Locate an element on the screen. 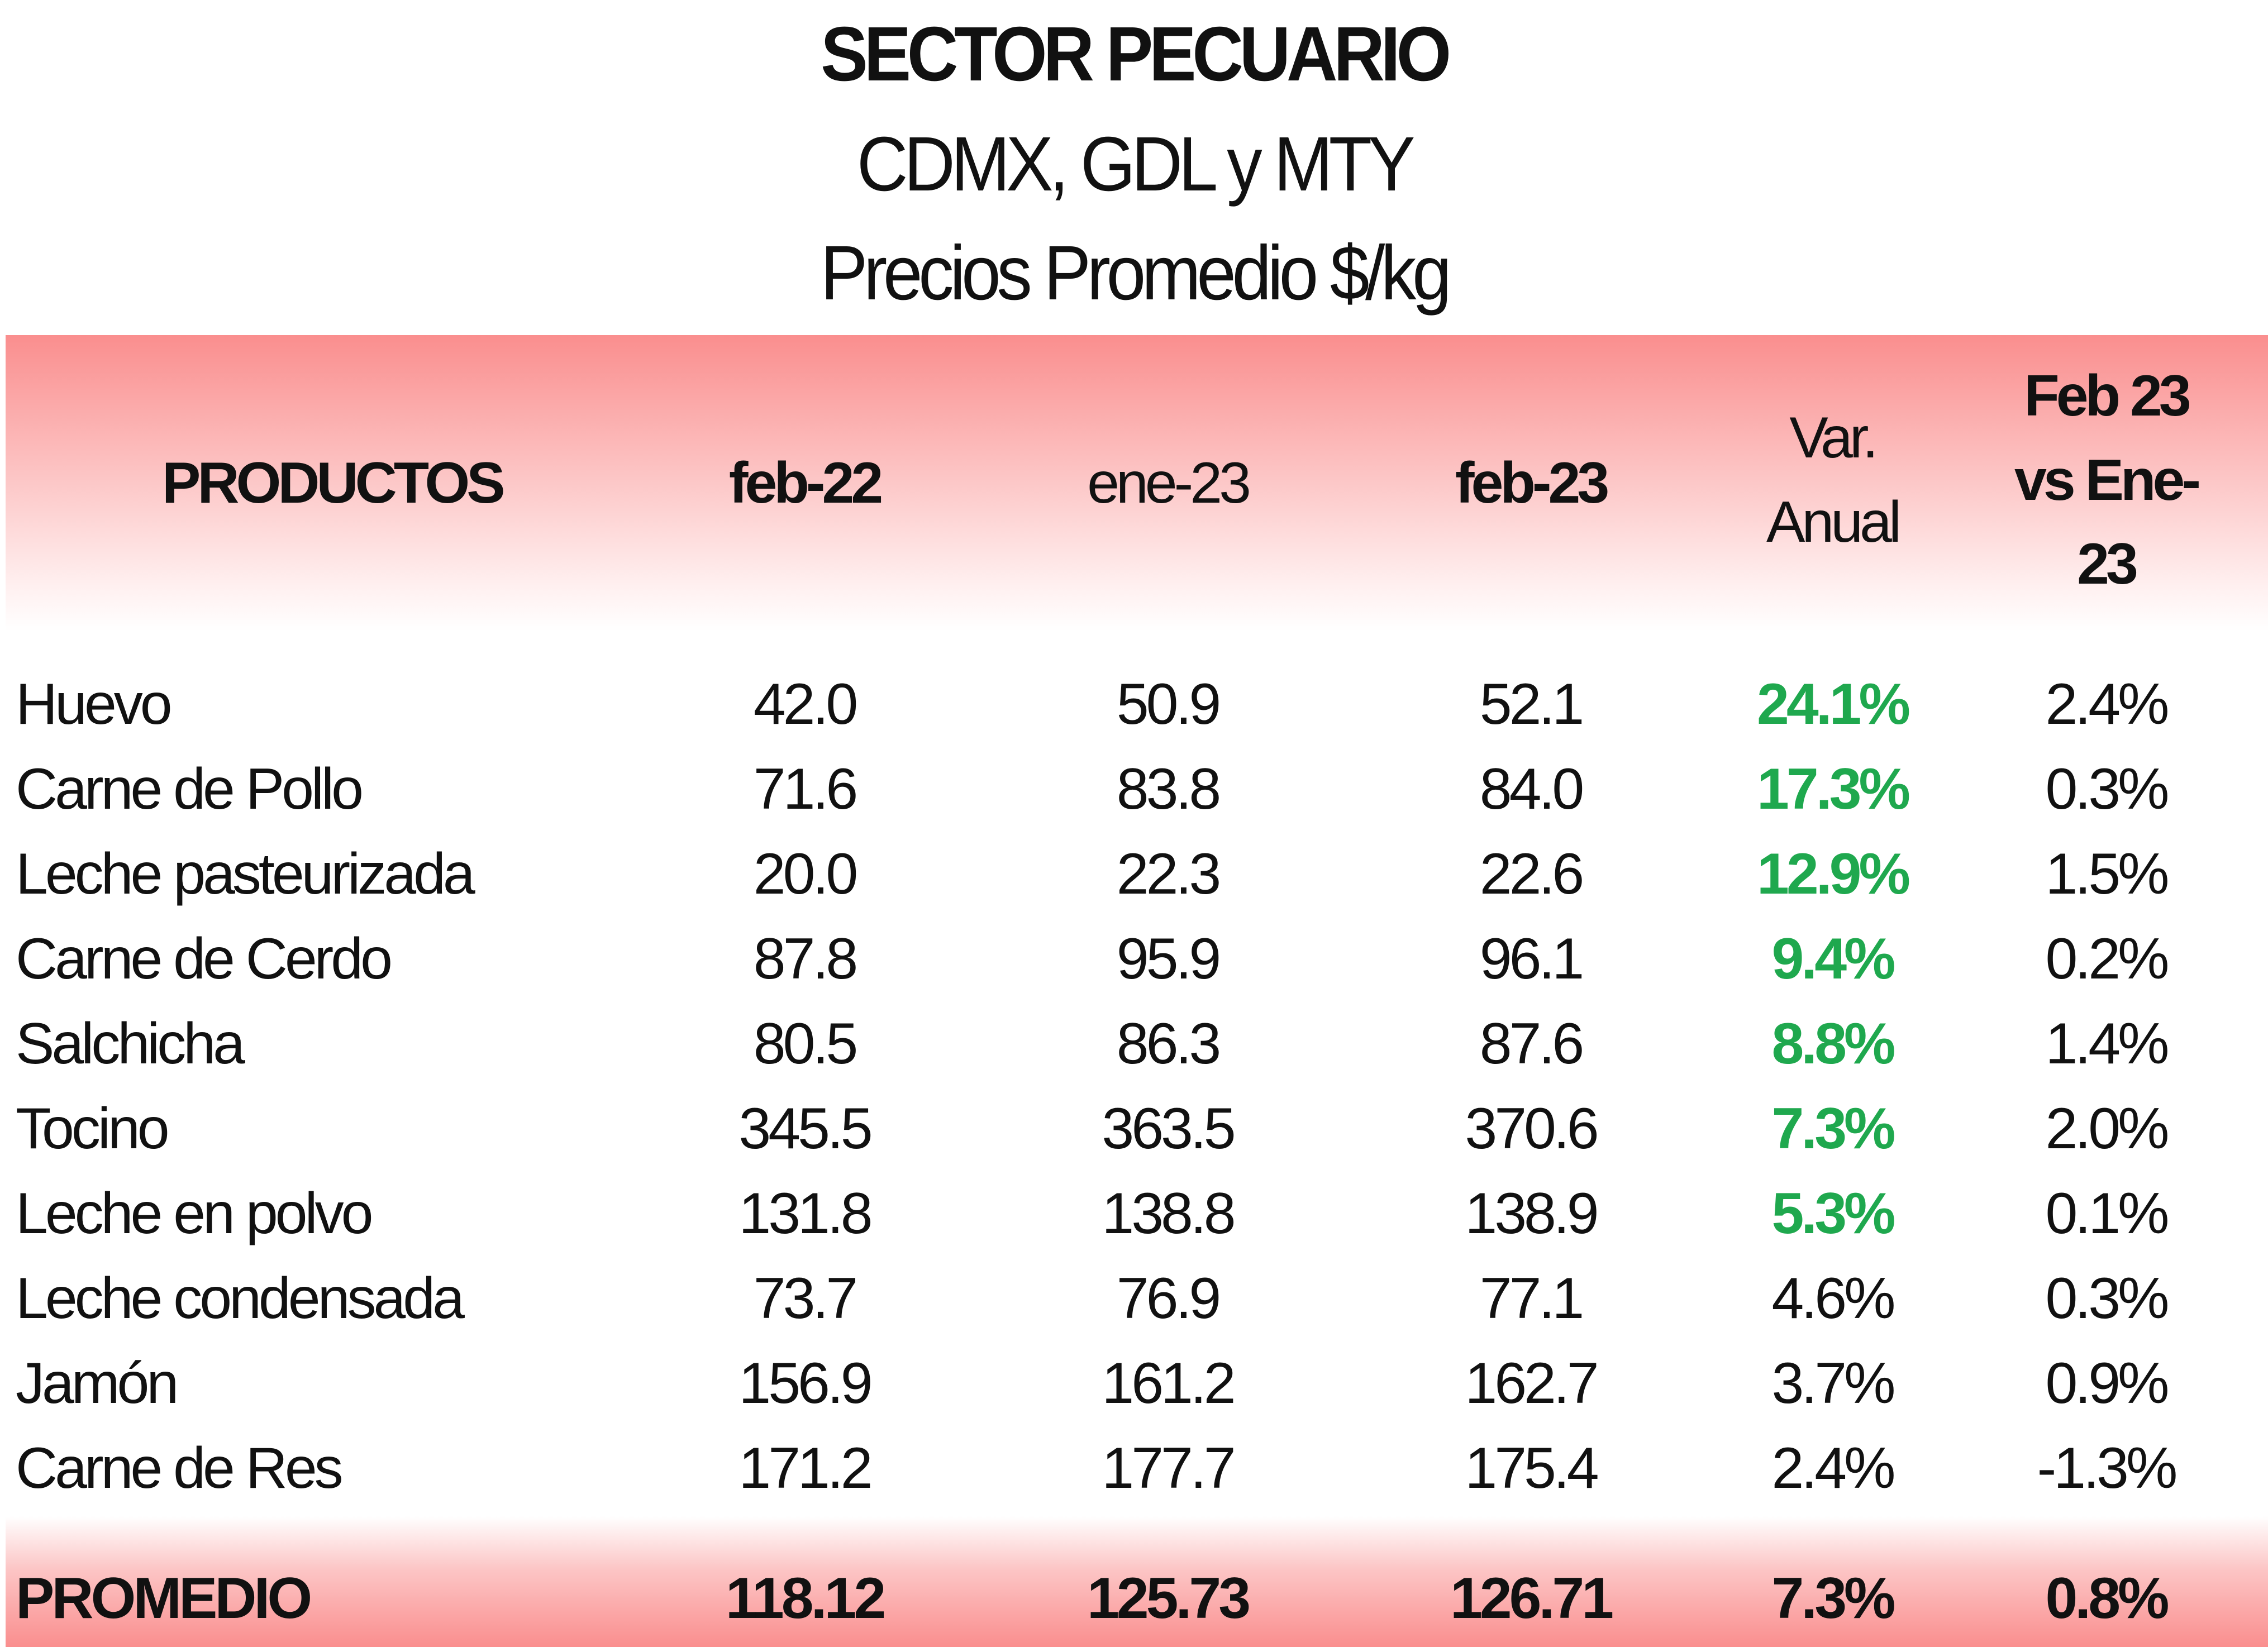 The height and width of the screenshot is (1647, 2268). cell-feb22: 71.6 is located at coordinates (805, 789).